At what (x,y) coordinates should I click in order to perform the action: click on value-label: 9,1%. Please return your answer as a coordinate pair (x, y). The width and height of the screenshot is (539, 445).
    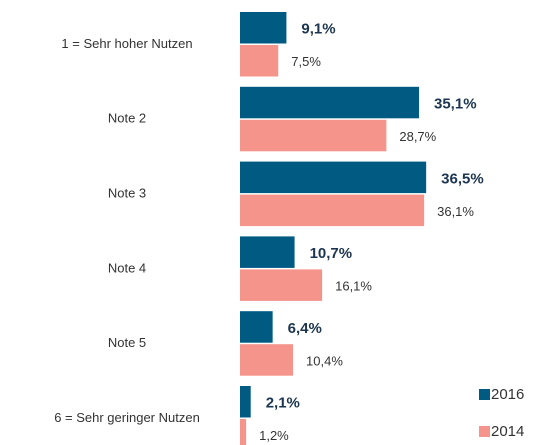
    Looking at the image, I should click on (318, 29).